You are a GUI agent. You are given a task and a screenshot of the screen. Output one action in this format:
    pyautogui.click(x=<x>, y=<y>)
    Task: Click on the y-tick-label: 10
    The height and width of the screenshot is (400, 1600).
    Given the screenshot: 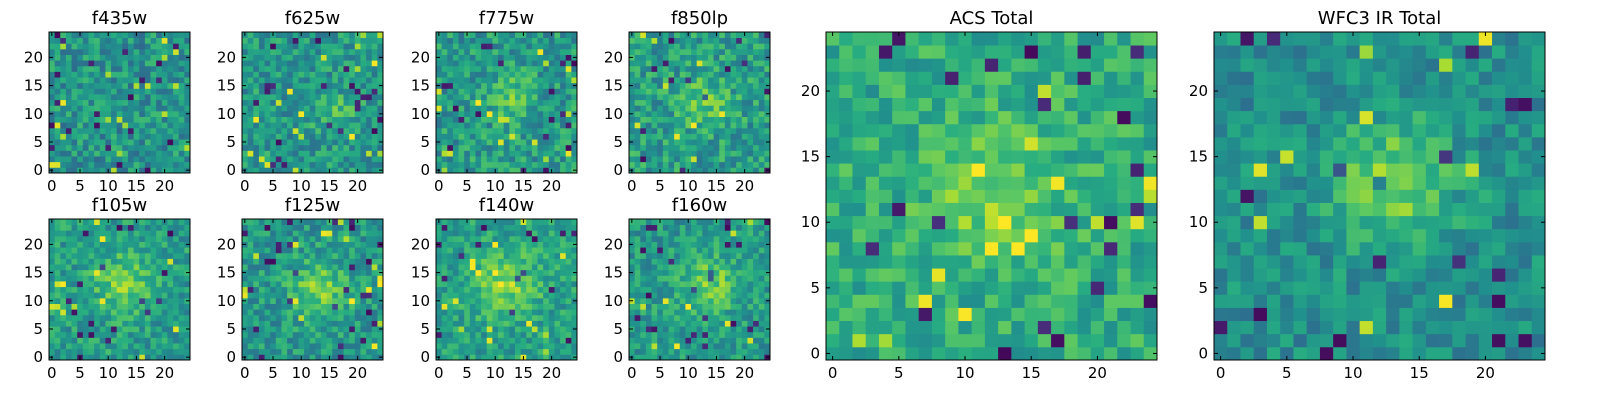 What is the action you would take?
    pyautogui.click(x=226, y=114)
    